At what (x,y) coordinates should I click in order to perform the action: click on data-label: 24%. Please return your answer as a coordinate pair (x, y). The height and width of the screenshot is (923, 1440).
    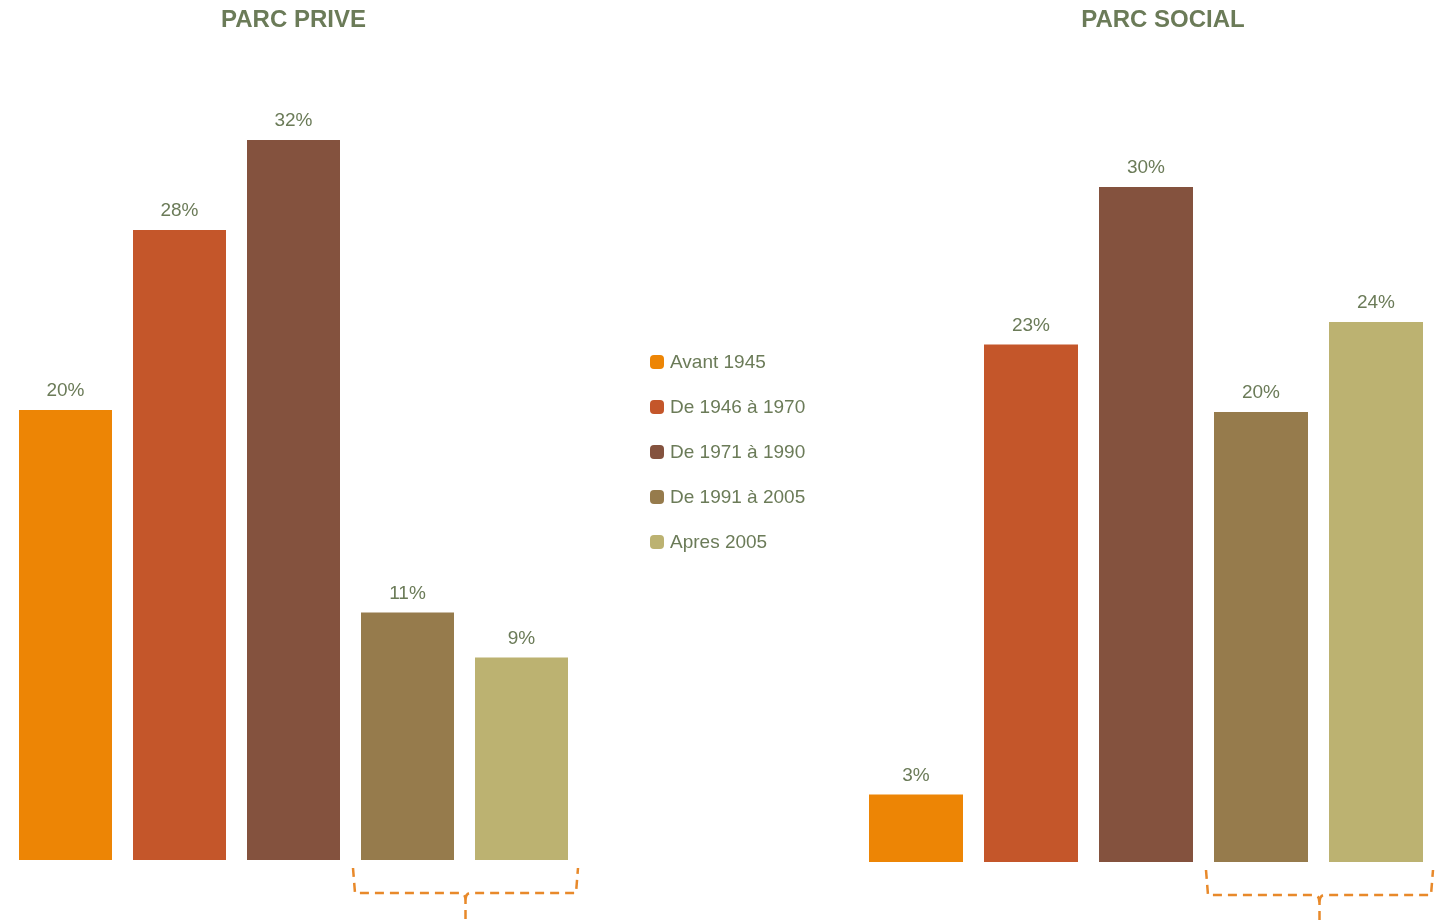
    Looking at the image, I should click on (1376, 301).